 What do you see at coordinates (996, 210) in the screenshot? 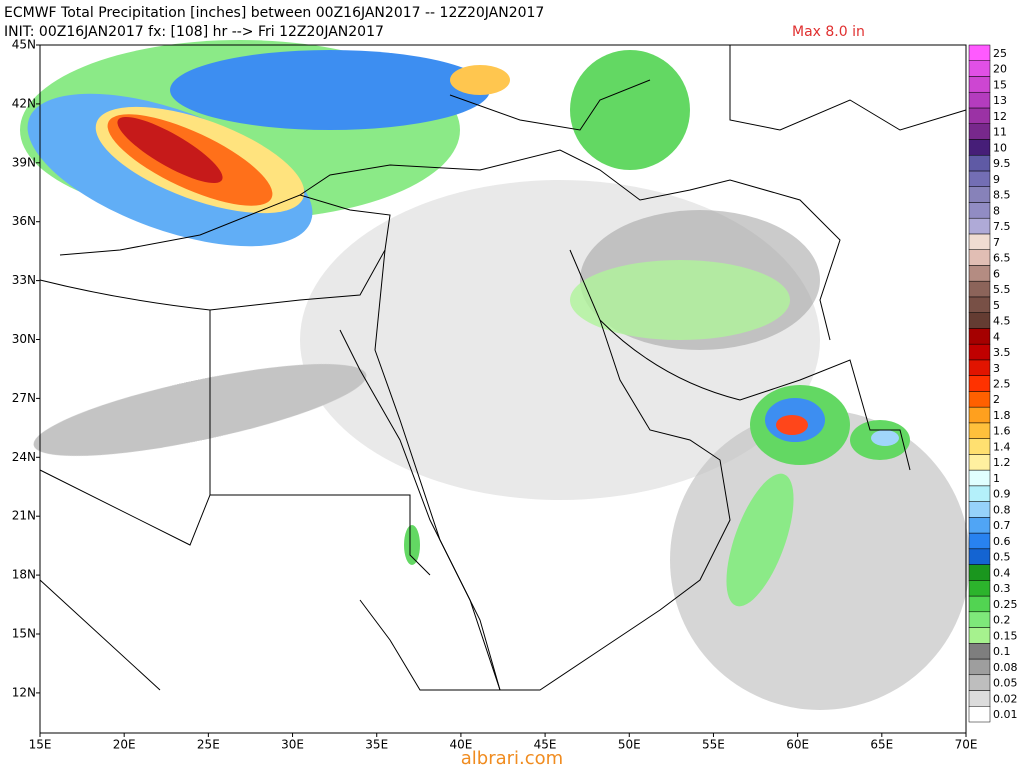
I see `colorbar-label: 8` at bounding box center [996, 210].